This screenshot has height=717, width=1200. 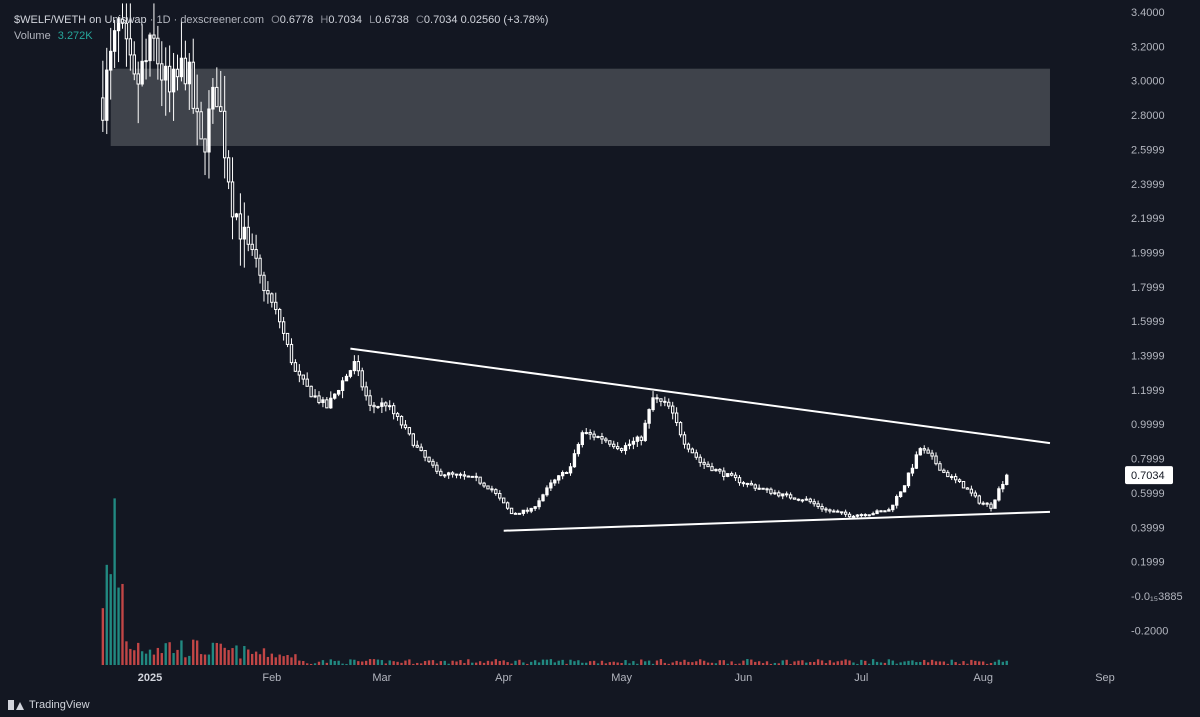 I want to click on price-tick-label: 2.8000, so click(x=1148, y=116).